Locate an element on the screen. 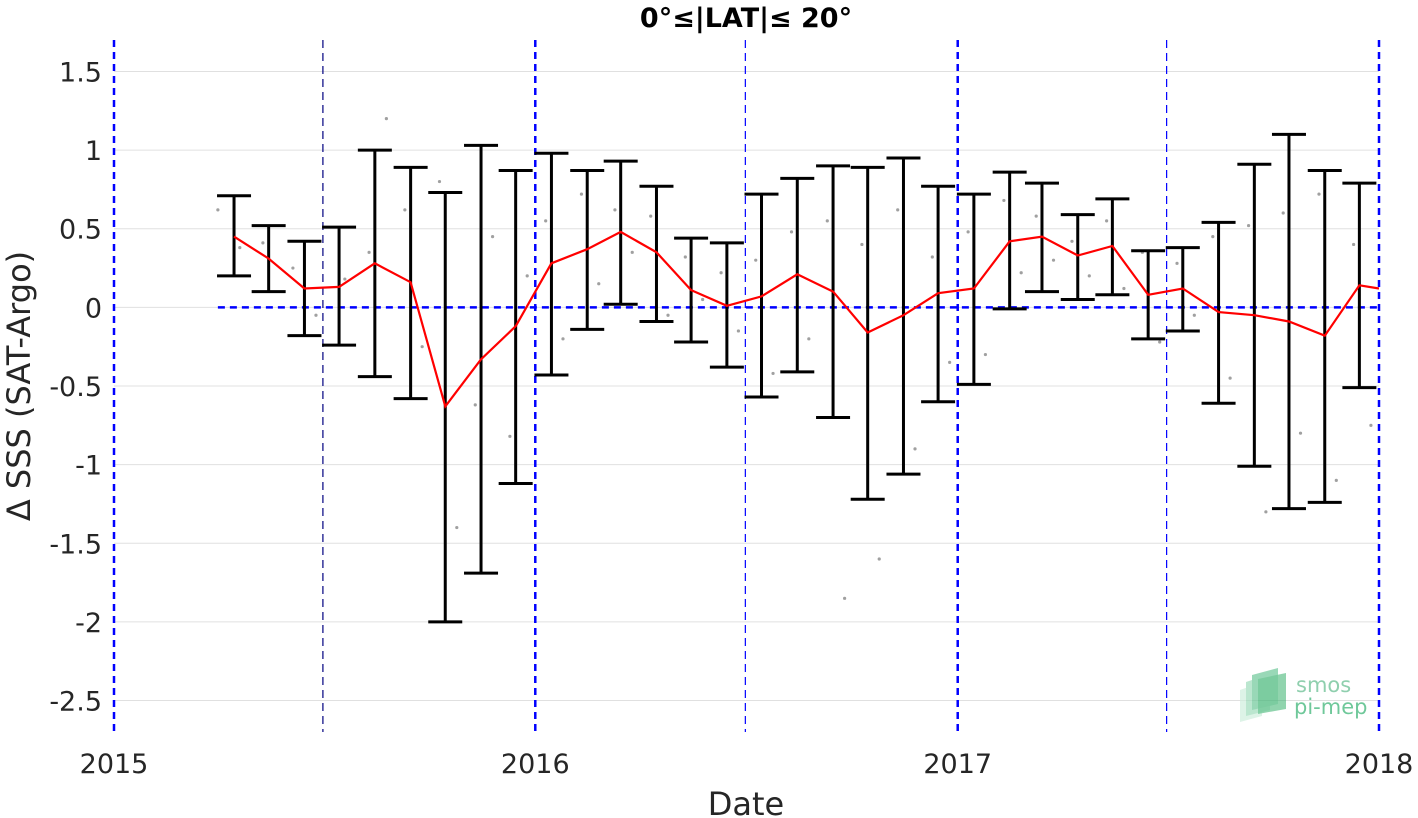 The width and height of the screenshot is (1418, 818). y-tick-label: 1.5 is located at coordinates (80, 72).